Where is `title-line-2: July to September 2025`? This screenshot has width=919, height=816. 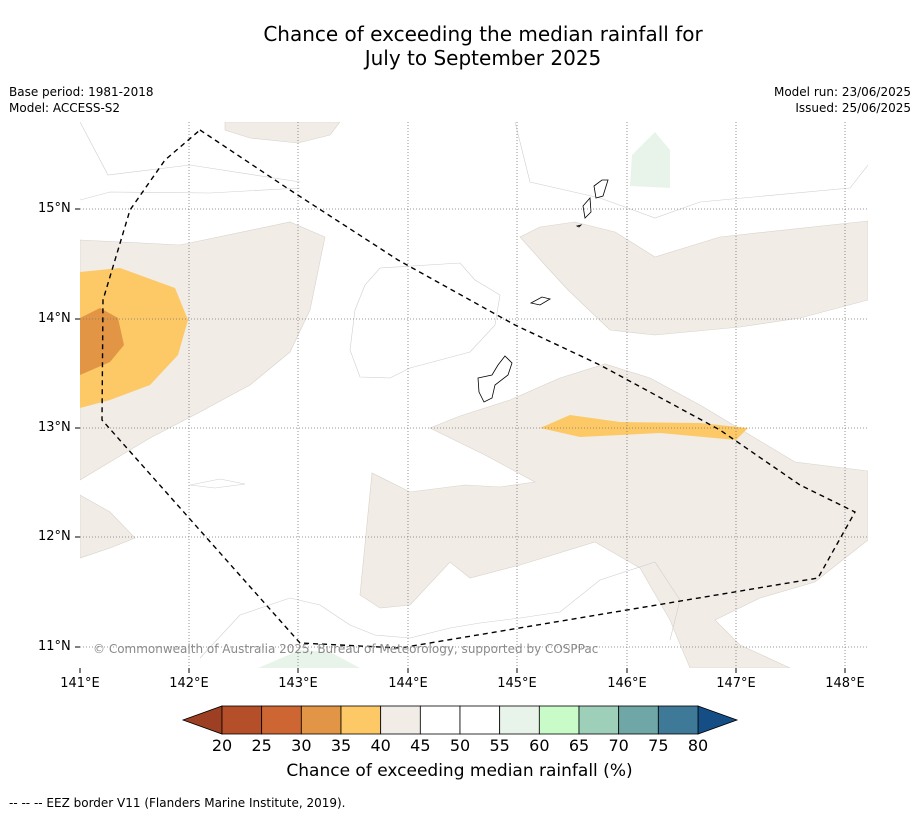
title-line-2: July to September 2025 is located at coordinates (483, 58).